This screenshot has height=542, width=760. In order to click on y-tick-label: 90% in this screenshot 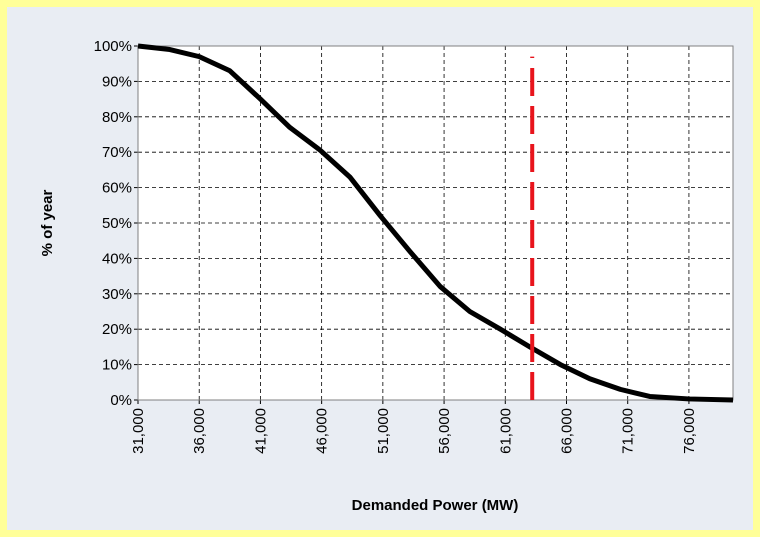, I will do `click(117, 81)`.